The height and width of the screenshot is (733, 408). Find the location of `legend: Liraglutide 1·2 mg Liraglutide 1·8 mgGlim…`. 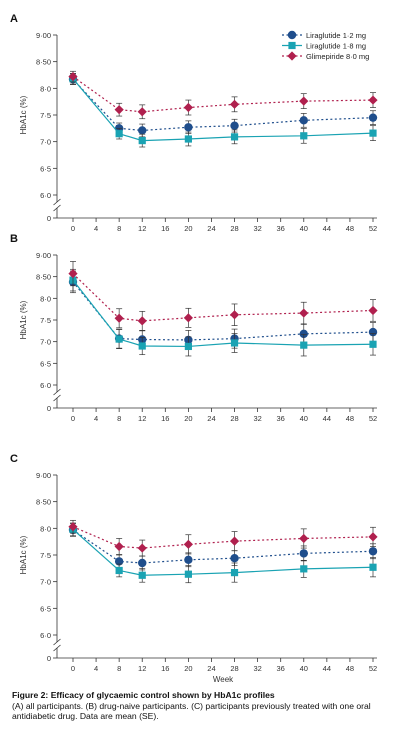

legend: Liraglutide 1·2 mg Liraglutide 1·8 mgGlim… is located at coordinates (325, 45).